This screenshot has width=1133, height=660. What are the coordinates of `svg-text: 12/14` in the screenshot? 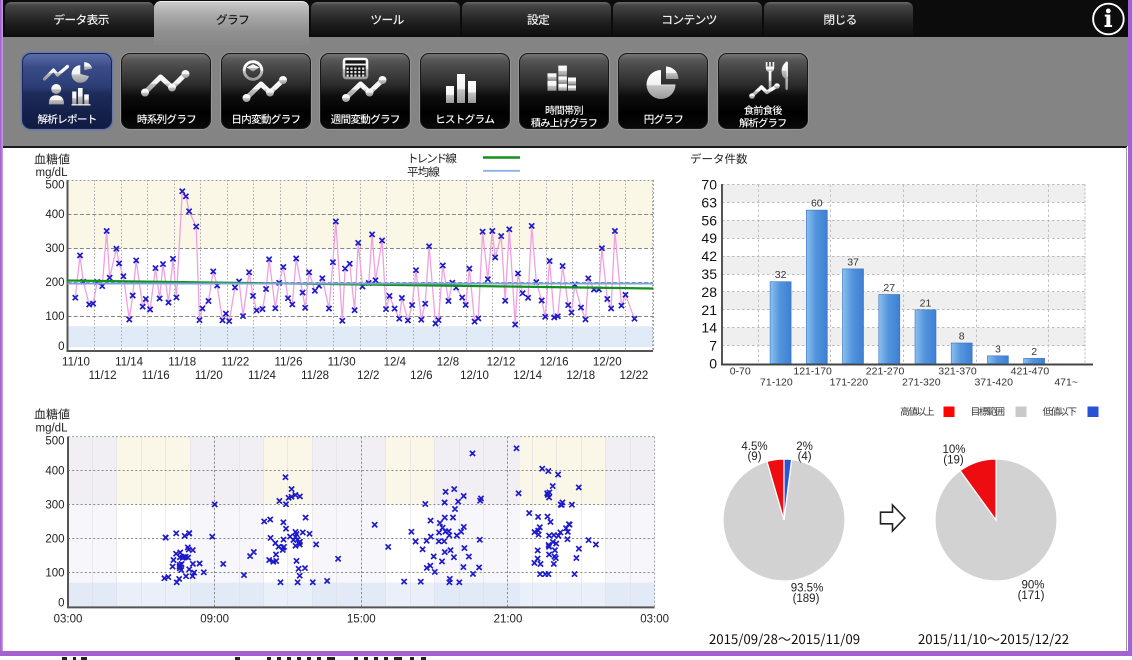 It's located at (527, 376).